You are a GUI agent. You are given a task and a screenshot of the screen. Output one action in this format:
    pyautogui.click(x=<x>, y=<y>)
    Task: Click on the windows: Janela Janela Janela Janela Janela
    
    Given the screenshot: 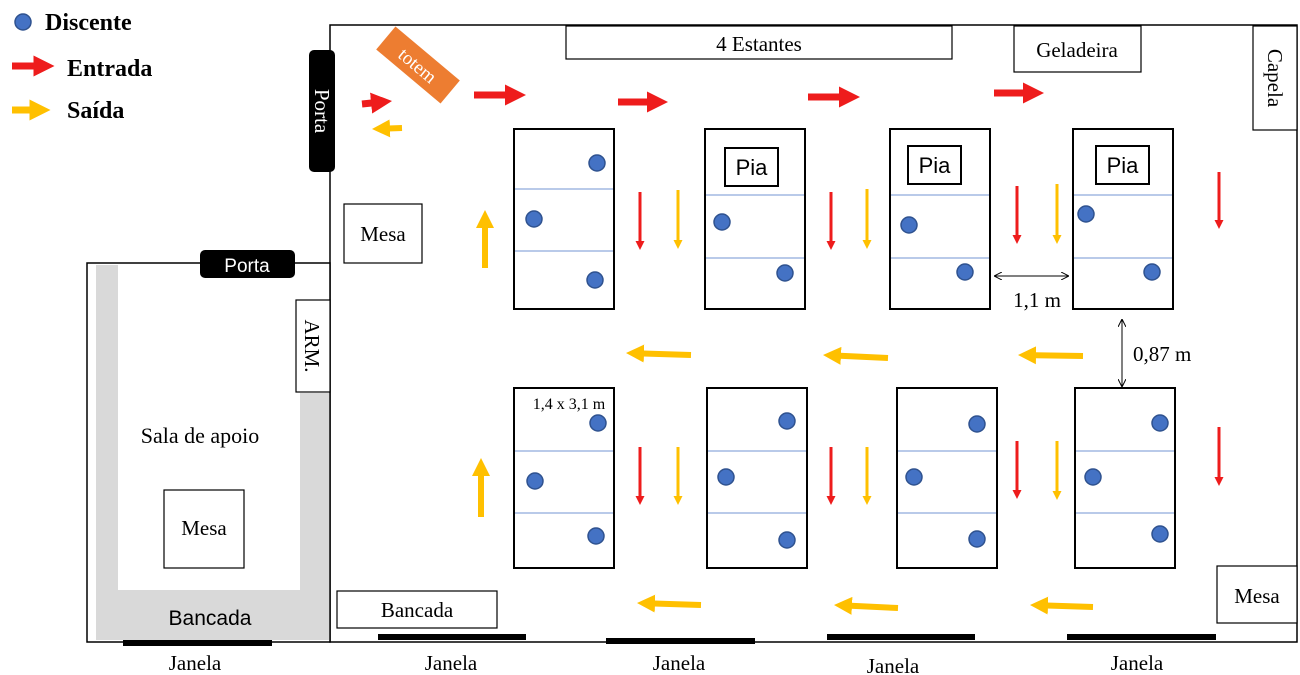 What is the action you would take?
    pyautogui.click(x=669, y=654)
    